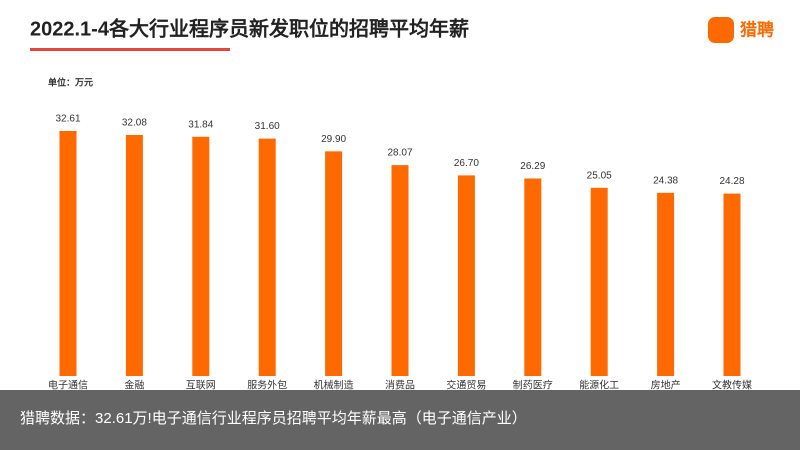 The height and width of the screenshot is (450, 800). What do you see at coordinates (334, 385) in the screenshot?
I see `x-tick-label: 机械制造` at bounding box center [334, 385].